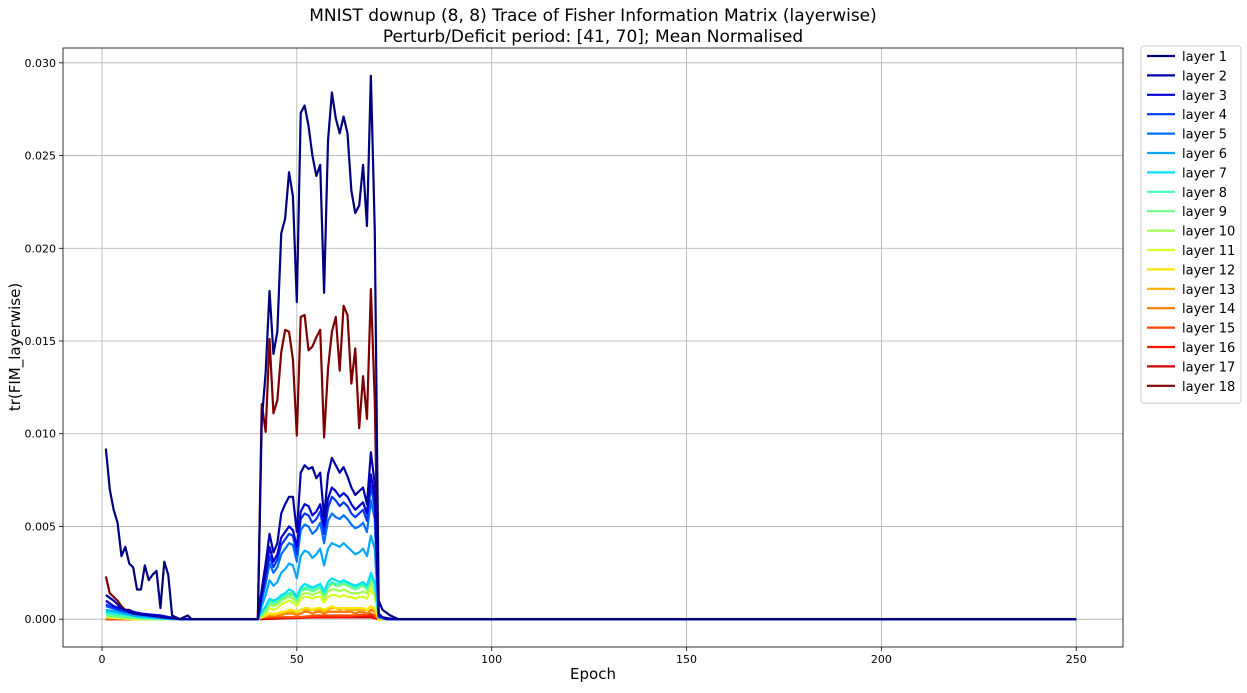 The height and width of the screenshot is (693, 1247). What do you see at coordinates (1204, 115) in the screenshot?
I see `legend-label: layer 4` at bounding box center [1204, 115].